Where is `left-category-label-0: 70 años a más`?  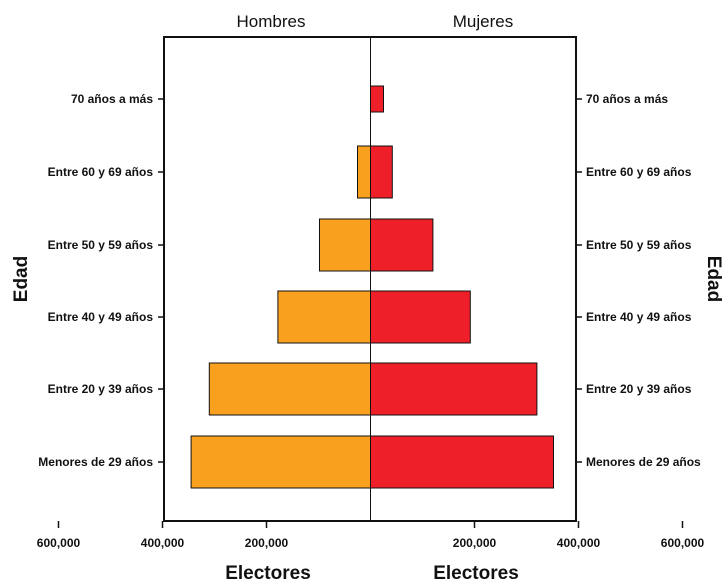 left-category-label-0: 70 años a más is located at coordinates (112, 99).